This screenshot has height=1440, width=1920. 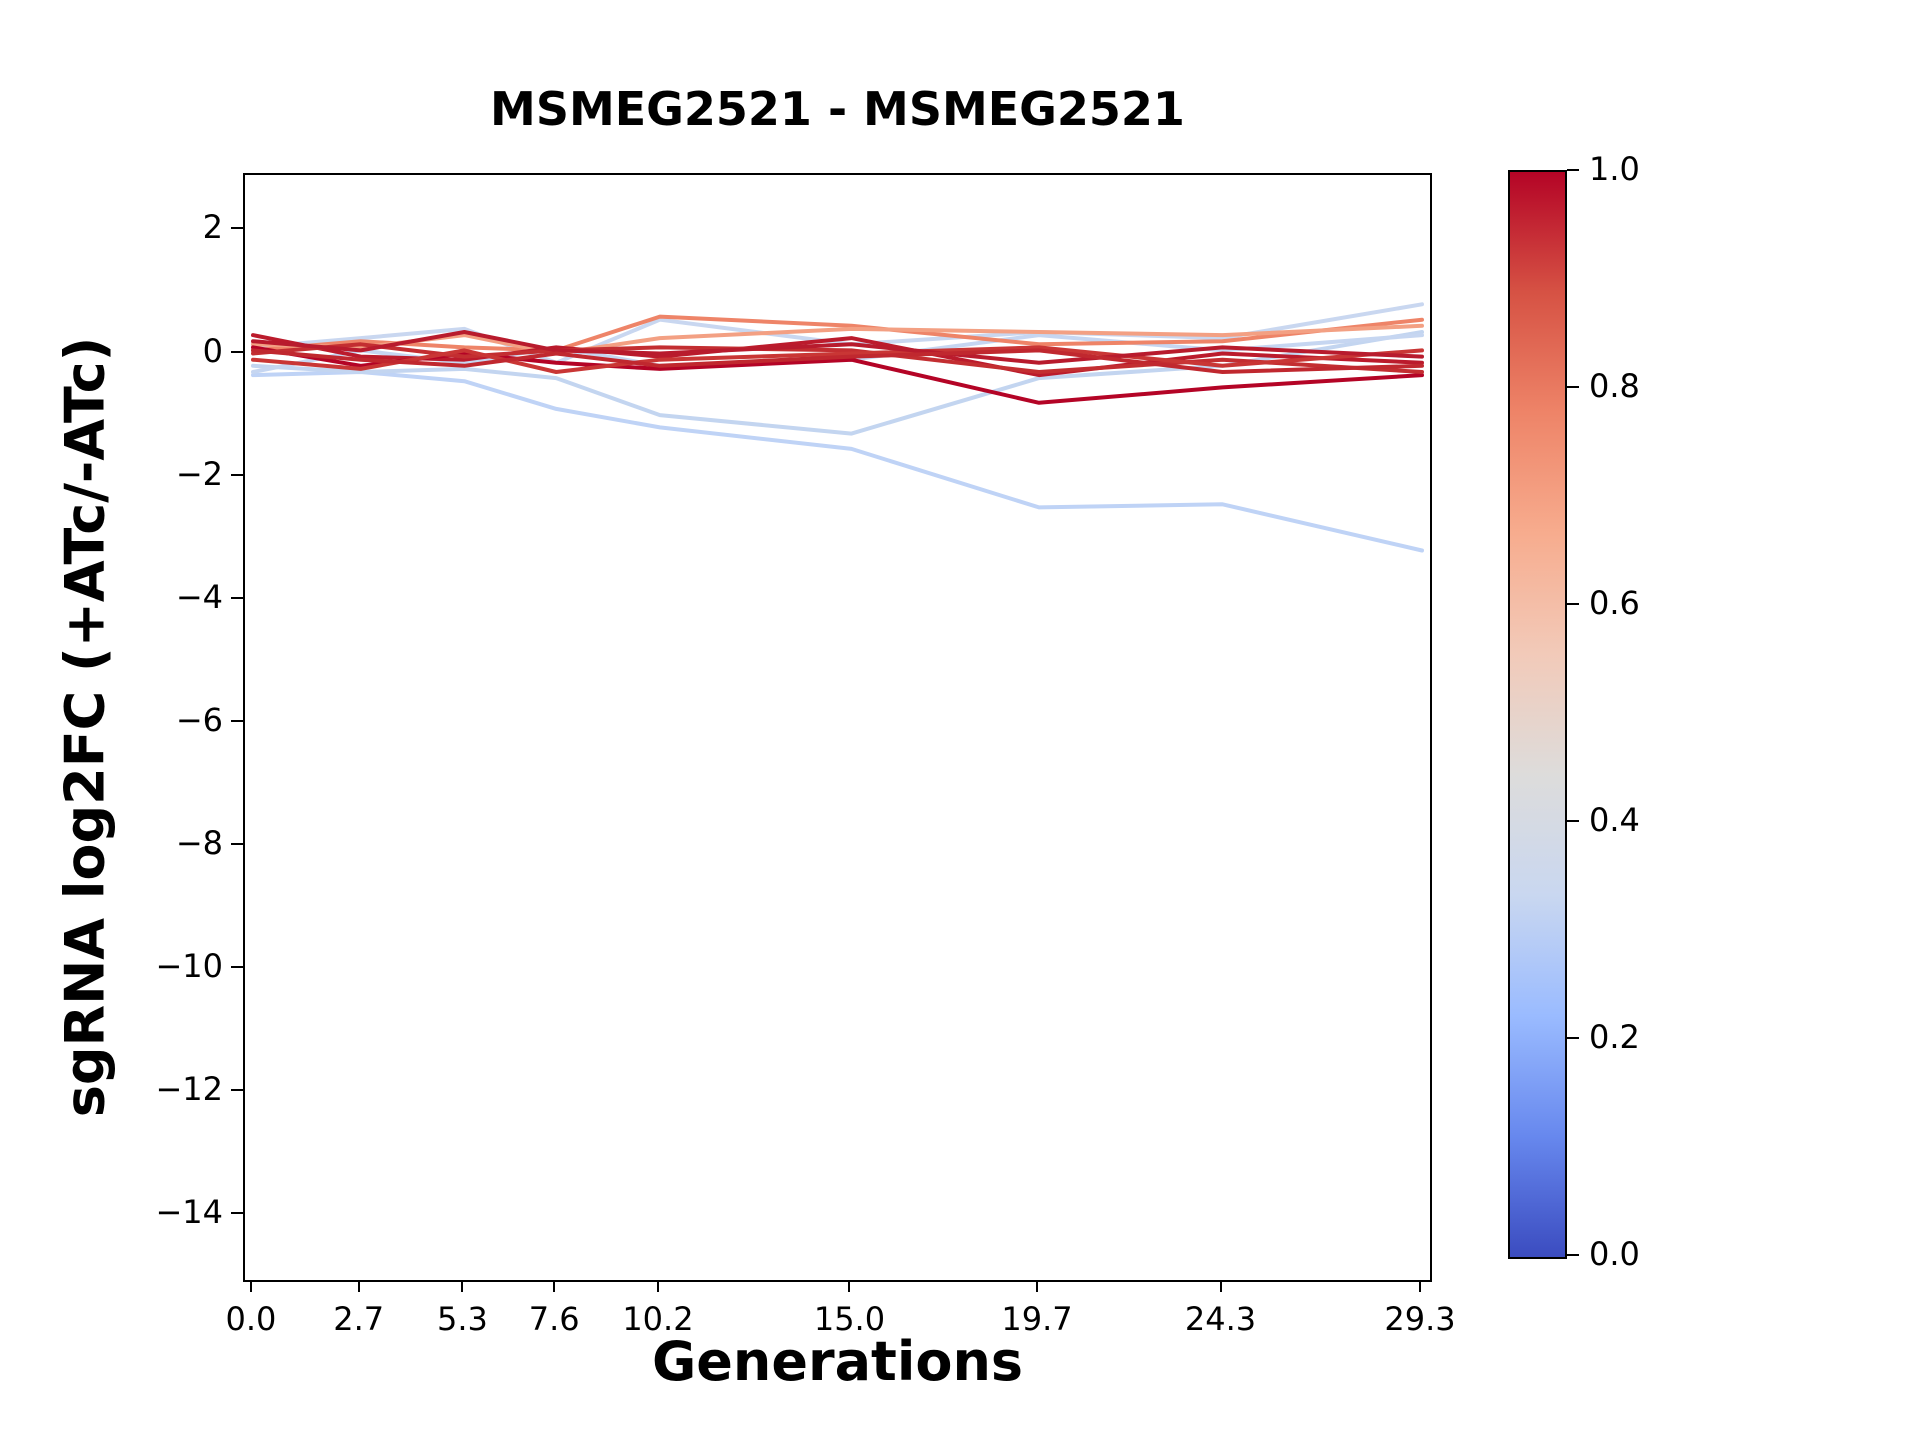 What do you see at coordinates (1037, 1319) in the screenshot?
I see `x-tick-label: 19.7` at bounding box center [1037, 1319].